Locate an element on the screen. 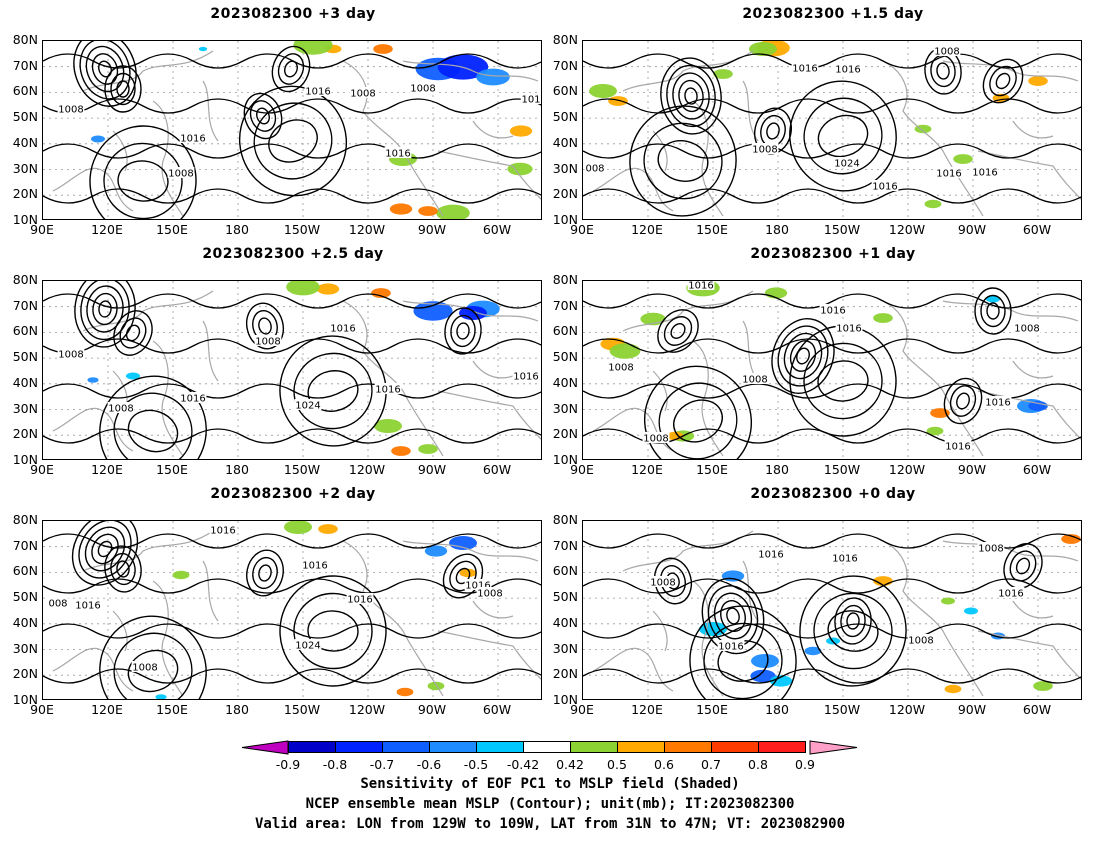 The image size is (1100, 850). contour-labels: 1008 1016 1008 1008 1016 101 1016 1008 is located at coordinates (299, 131).